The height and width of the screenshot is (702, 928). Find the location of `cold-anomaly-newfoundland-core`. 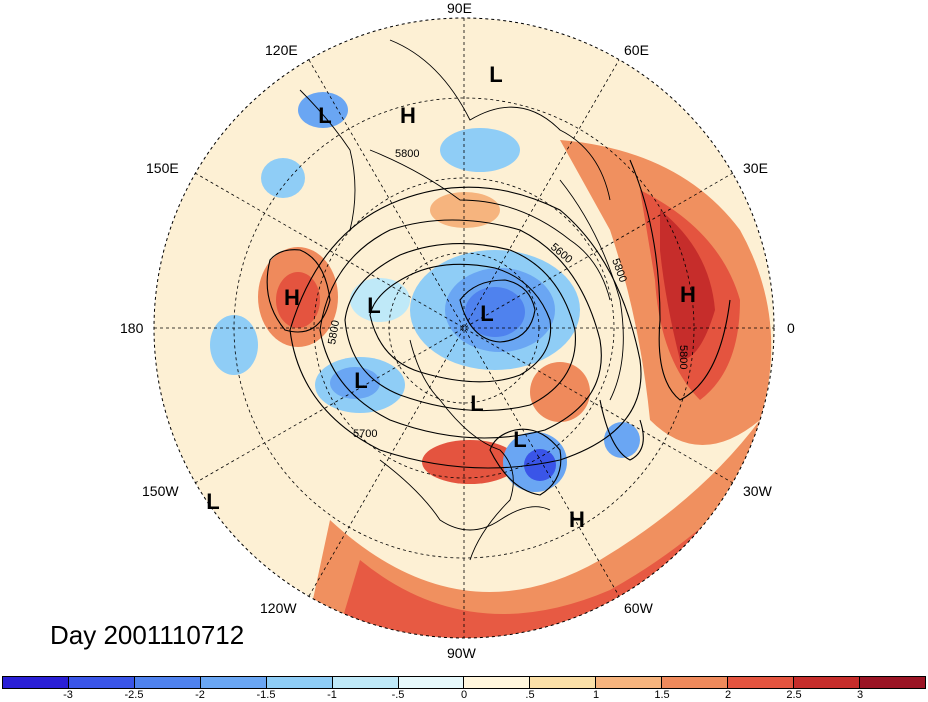

cold-anomaly-newfoundland-core is located at coordinates (540, 465).